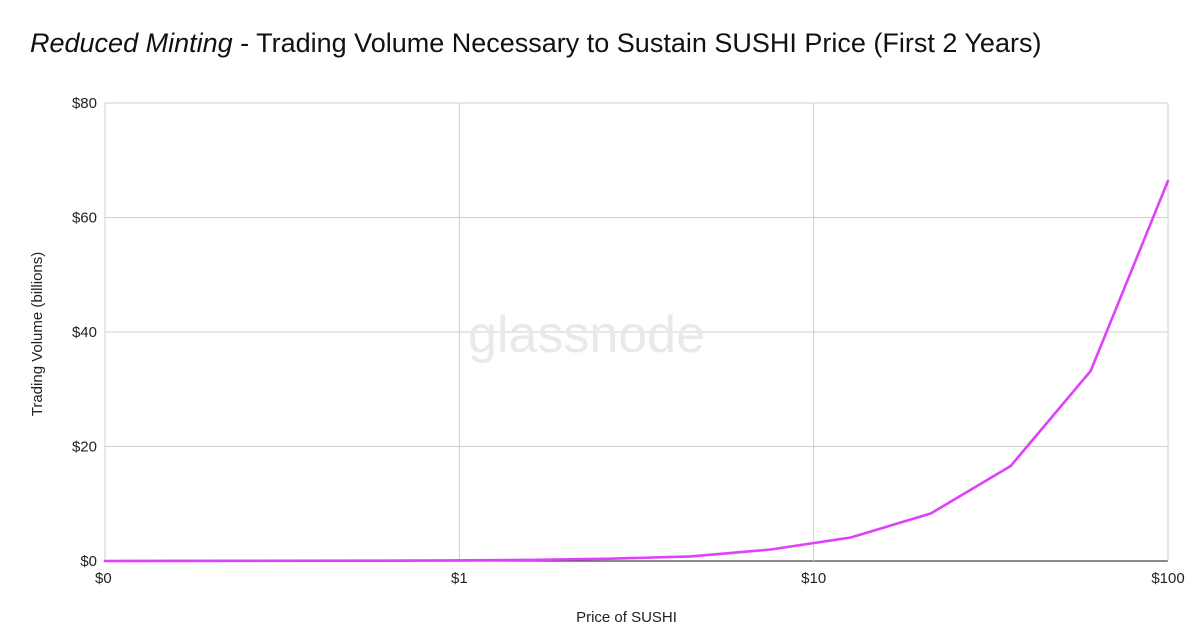 Image resolution: width=1200 pixels, height=641 pixels. I want to click on x-tick-label: $0, so click(103, 578).